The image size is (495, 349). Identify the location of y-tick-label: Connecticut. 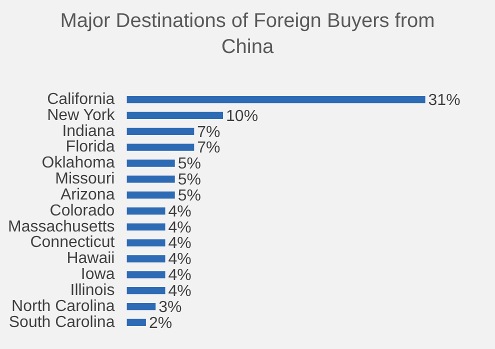
(73, 243).